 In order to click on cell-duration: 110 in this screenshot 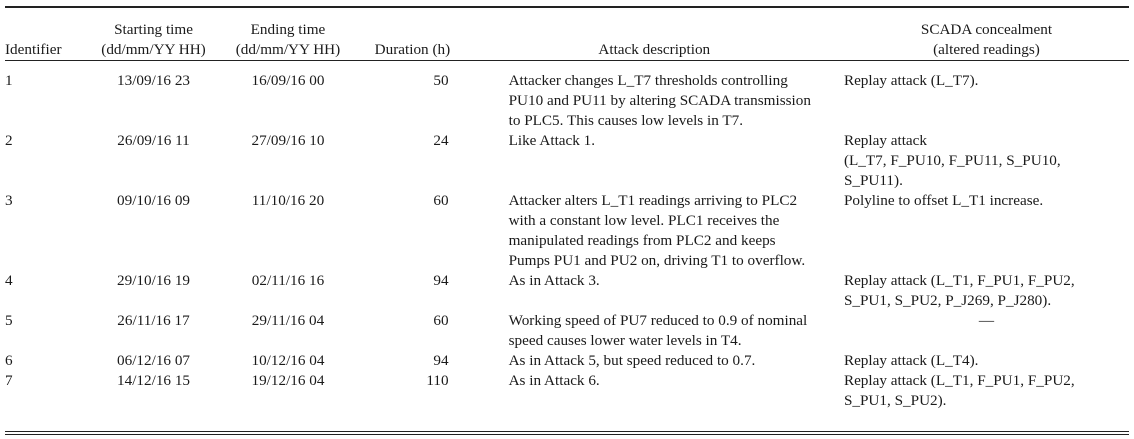, I will do `click(437, 380)`.